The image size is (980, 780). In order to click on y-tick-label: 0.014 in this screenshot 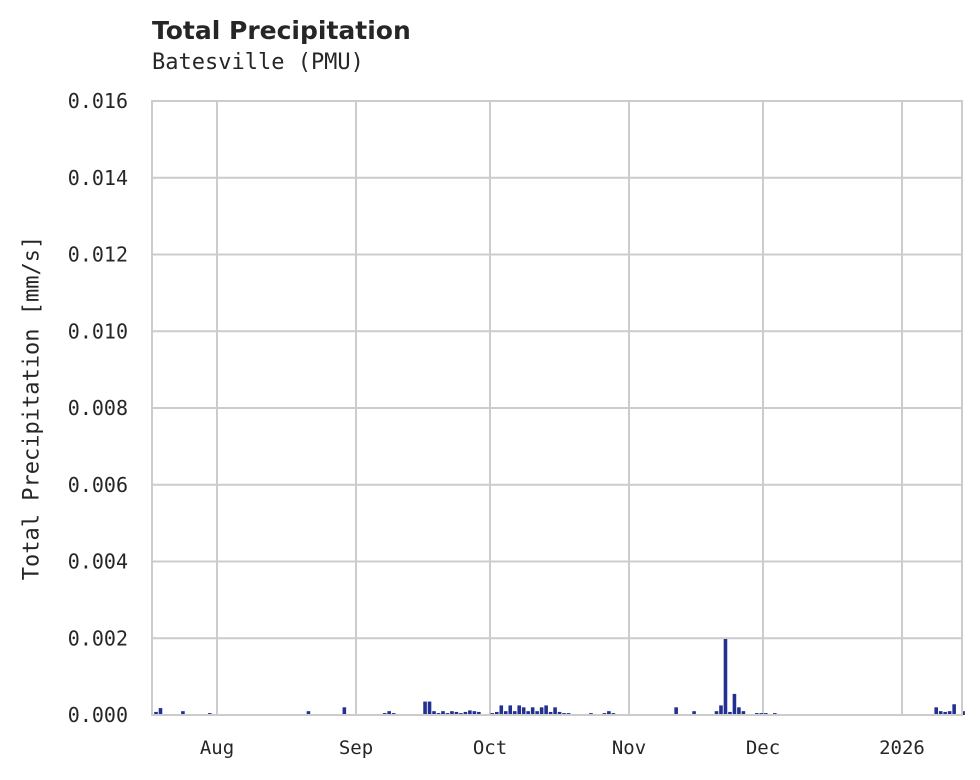, I will do `click(98, 178)`.